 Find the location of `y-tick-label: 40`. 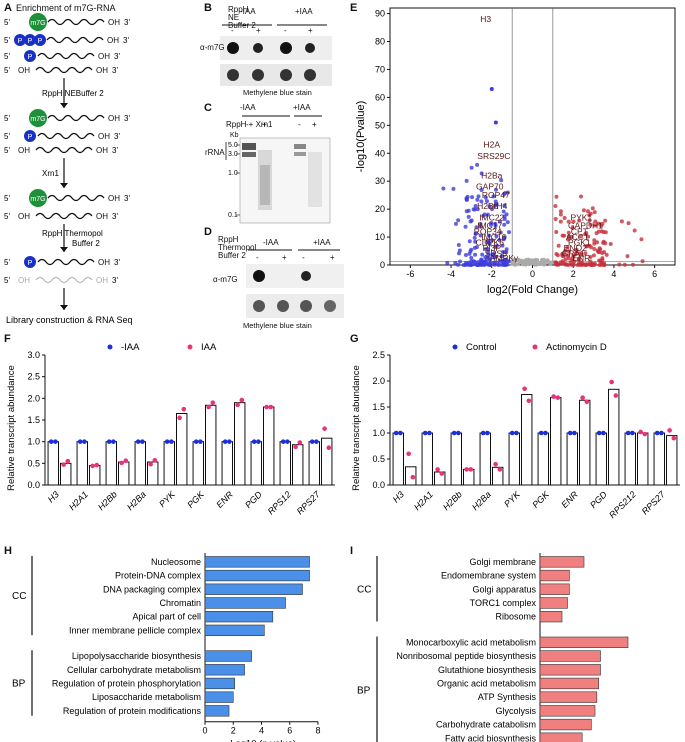

y-tick-label: 40 is located at coordinates (380, 153).